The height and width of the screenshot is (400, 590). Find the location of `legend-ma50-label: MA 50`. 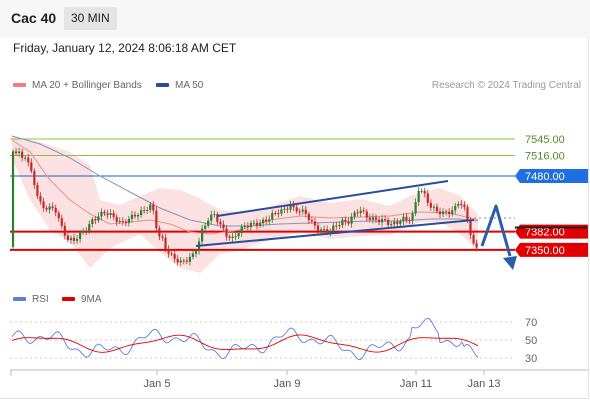

legend-ma50-label: MA 50 is located at coordinates (189, 85).